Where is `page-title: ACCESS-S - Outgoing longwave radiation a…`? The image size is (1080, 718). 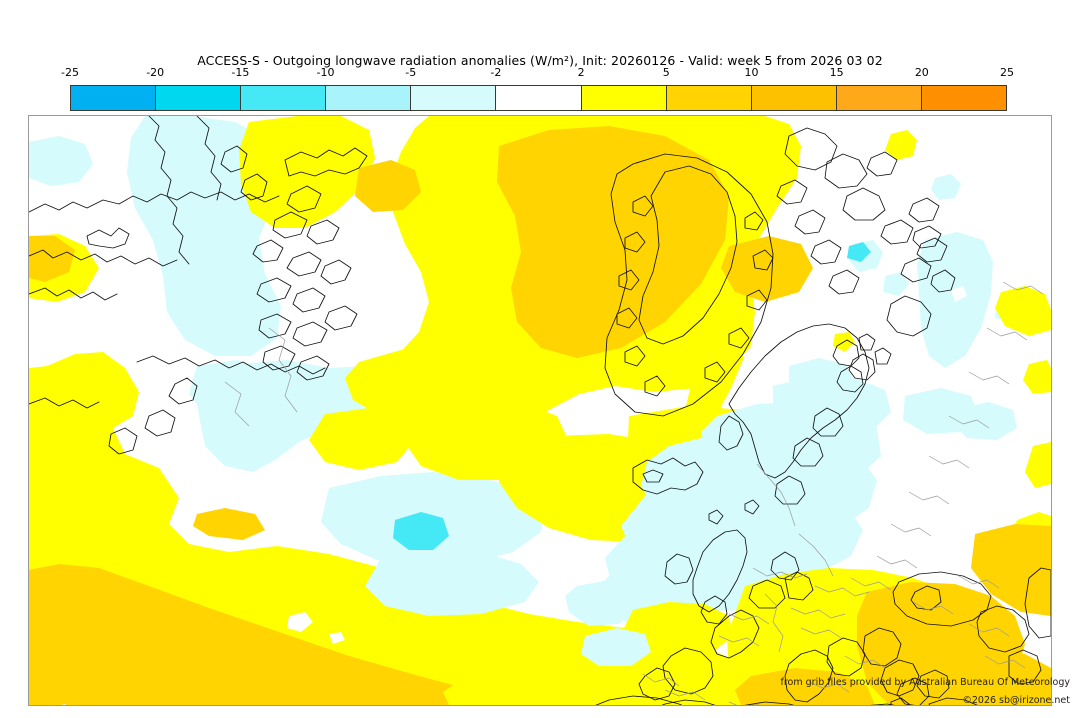
page-title: ACCESS-S - Outgoing longwave radiation a… is located at coordinates (540, 60).